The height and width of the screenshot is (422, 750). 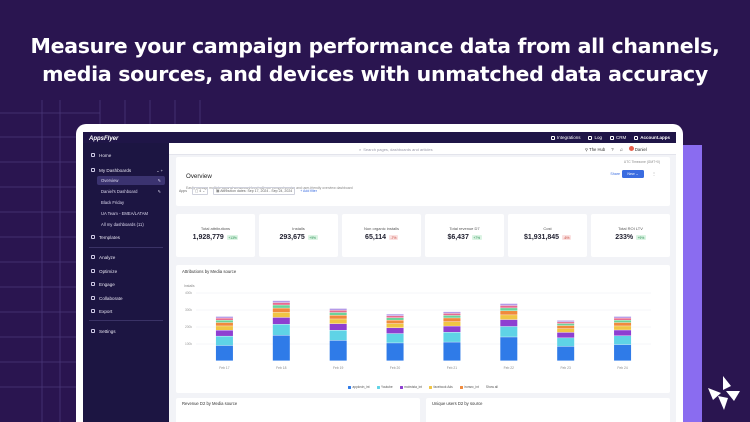 I want to click on hub-link: ⚲ The Hub, so click(x=595, y=149).